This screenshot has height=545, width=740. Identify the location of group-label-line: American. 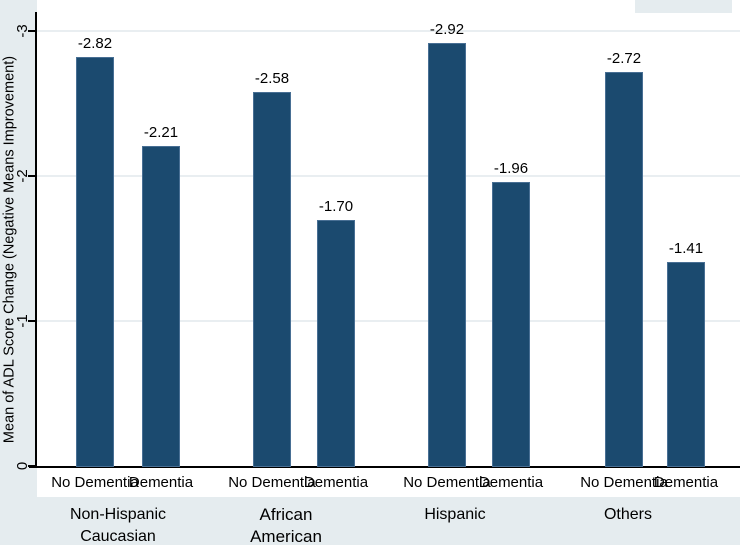
(286, 536).